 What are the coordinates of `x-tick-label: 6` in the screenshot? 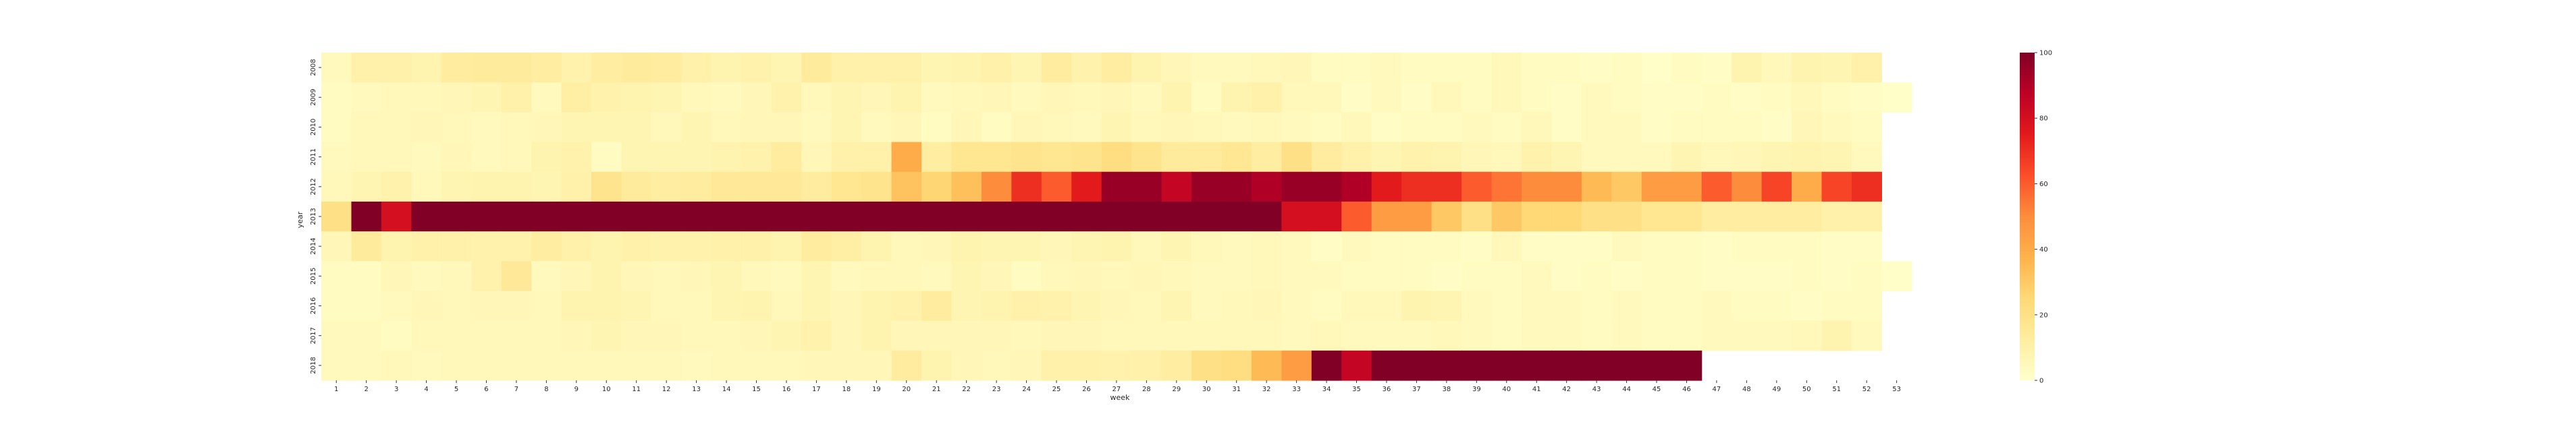 It's located at (486, 389).